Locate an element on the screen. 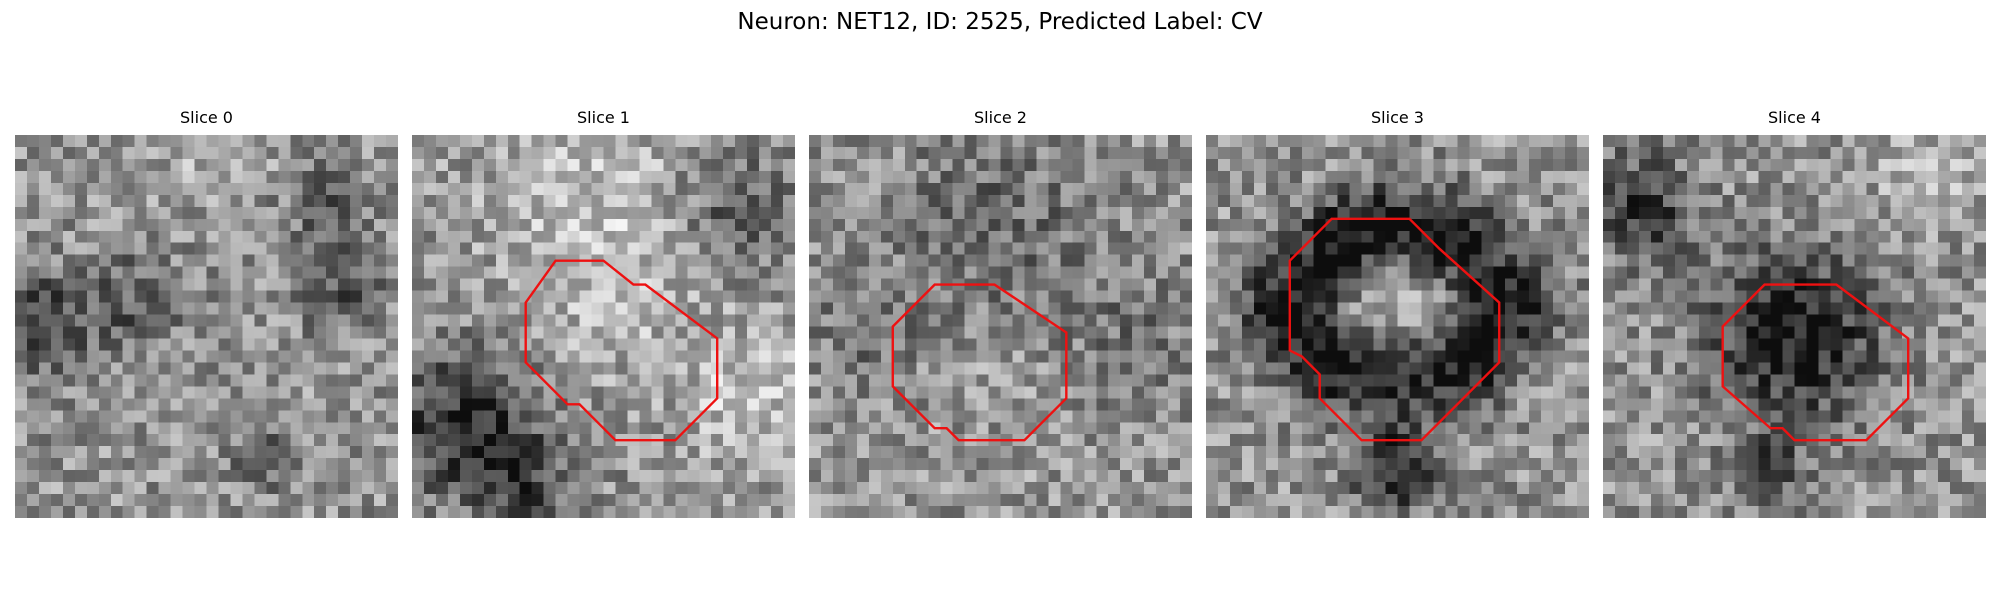  slice-title: Slice 0 is located at coordinates (206, 117).